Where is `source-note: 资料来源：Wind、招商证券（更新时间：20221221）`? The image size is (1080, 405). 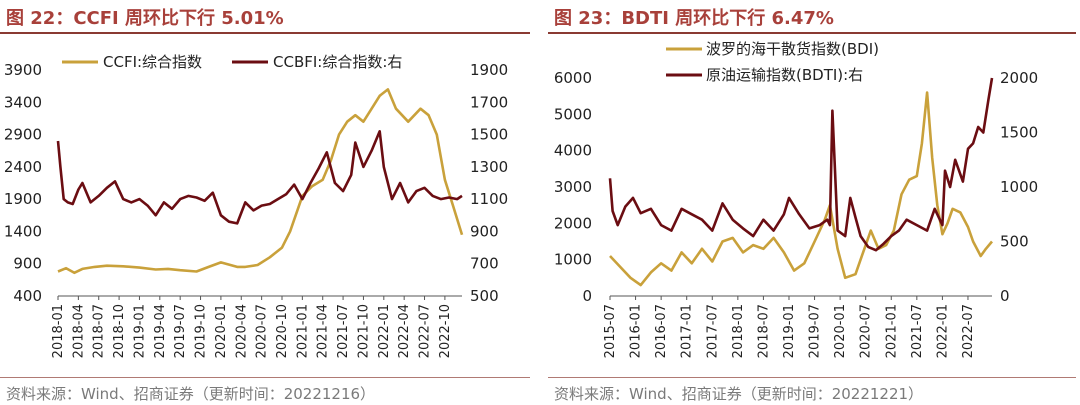 source-note: 资料来源：Wind、招商证券（更新时间：20221221） is located at coordinates (739, 394).